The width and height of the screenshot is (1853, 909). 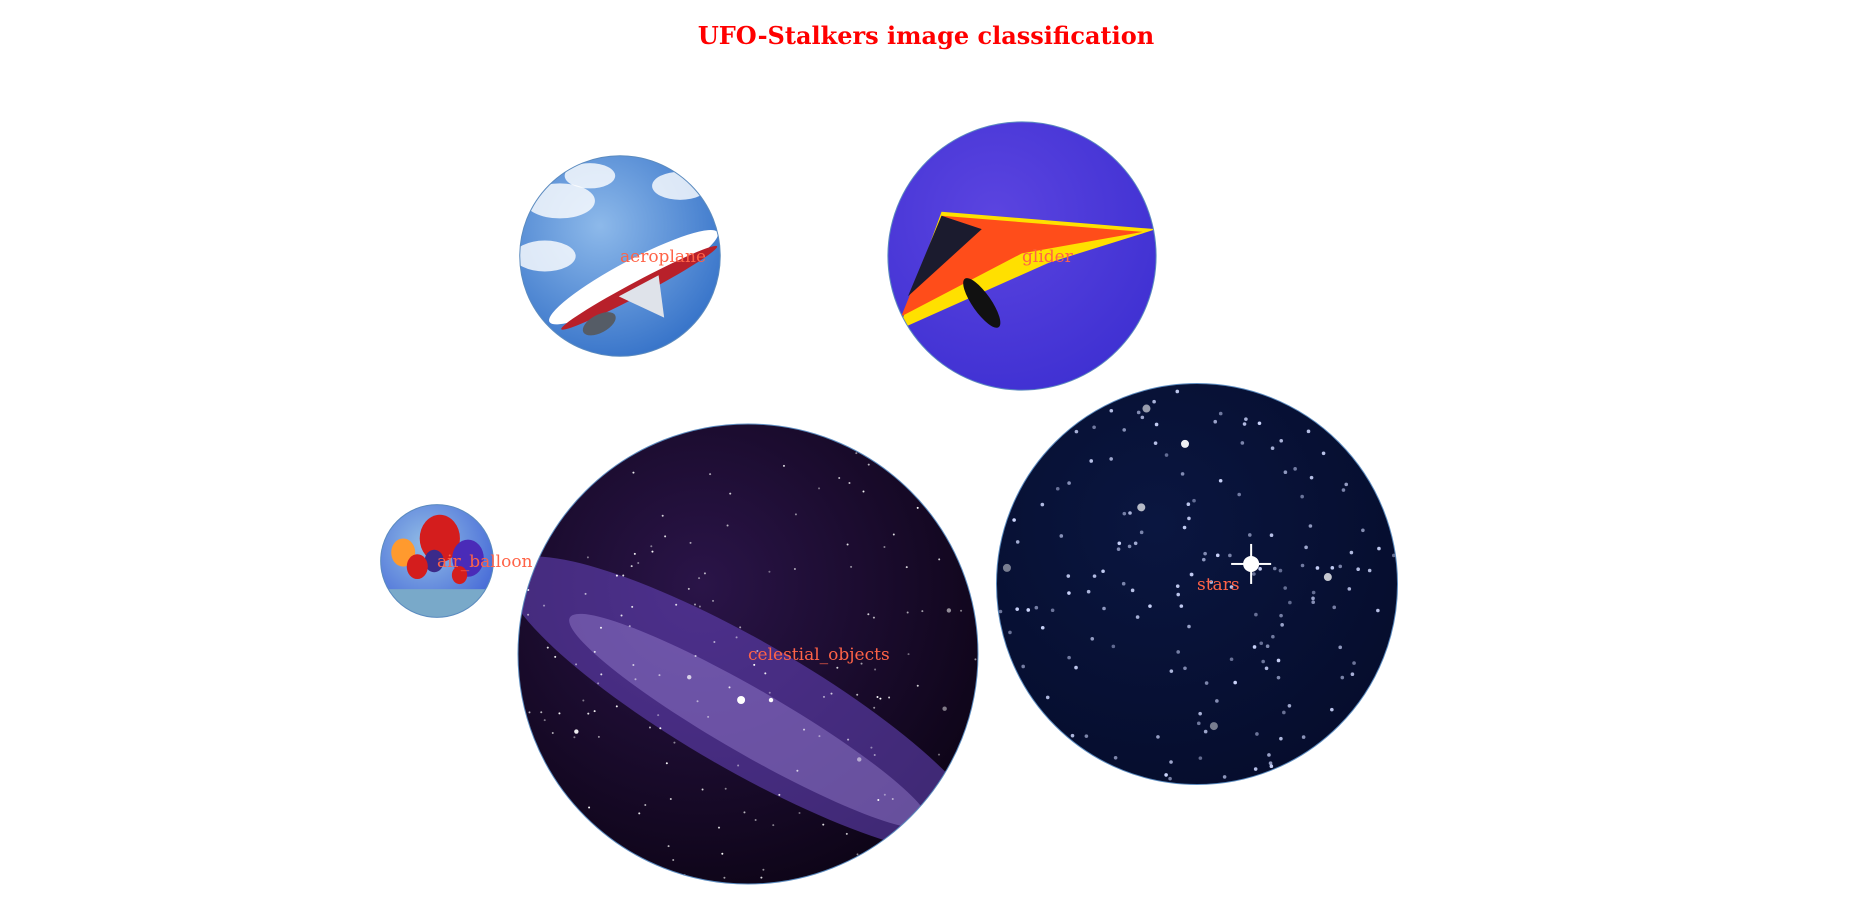 I want to click on bubble-celestial-objects: celestial_objects, so click(x=748, y=654).